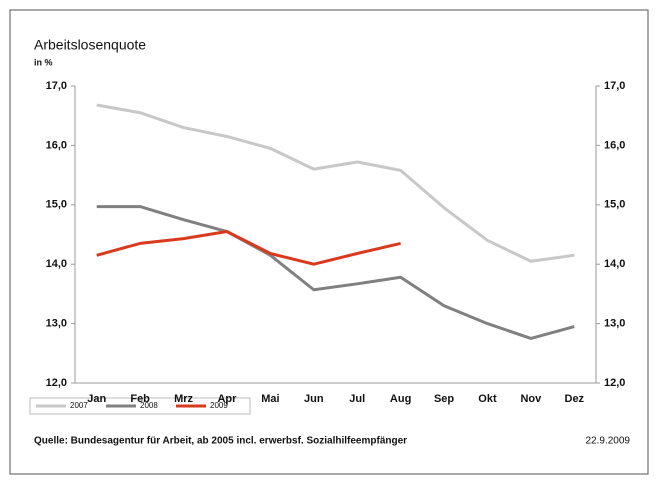 The height and width of the screenshot is (484, 659). I want to click on y2-tick-label: 17,0, so click(614, 86).